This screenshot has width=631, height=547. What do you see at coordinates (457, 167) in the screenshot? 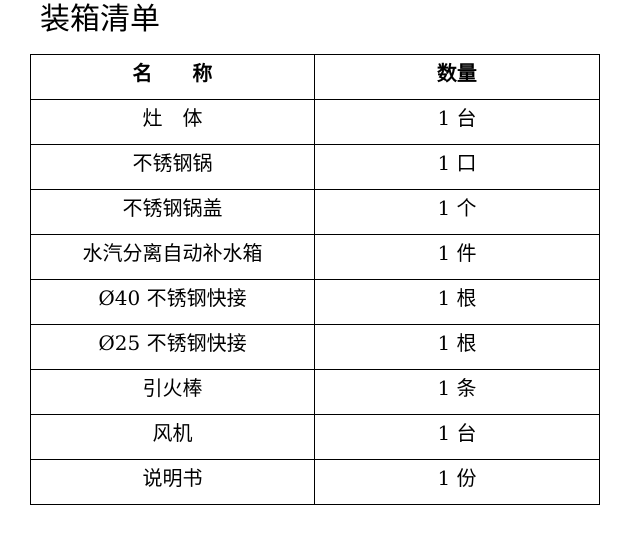
I see `item-quantity: 1 口` at bounding box center [457, 167].